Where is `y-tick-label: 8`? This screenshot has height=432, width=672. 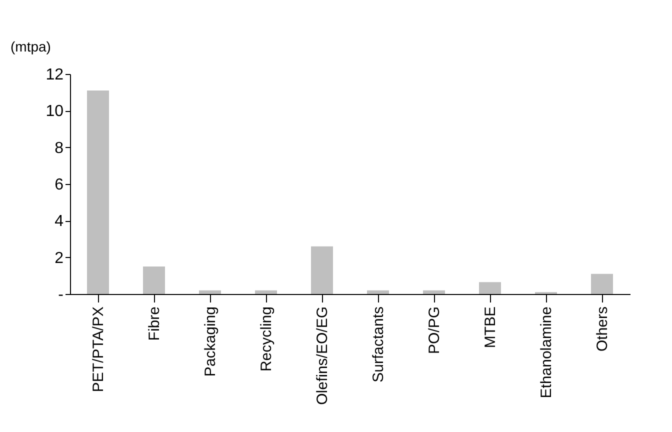
y-tick-label: 8 is located at coordinates (59, 148).